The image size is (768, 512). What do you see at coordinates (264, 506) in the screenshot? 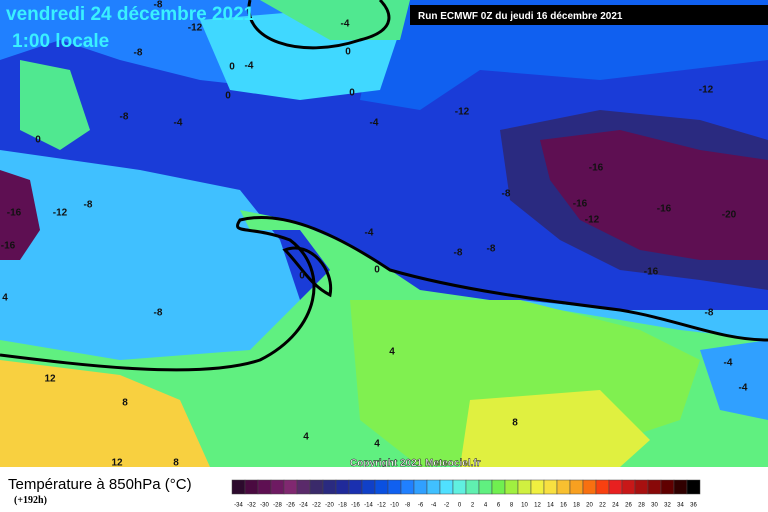
I see `colorbar-label: -30` at bounding box center [264, 506].